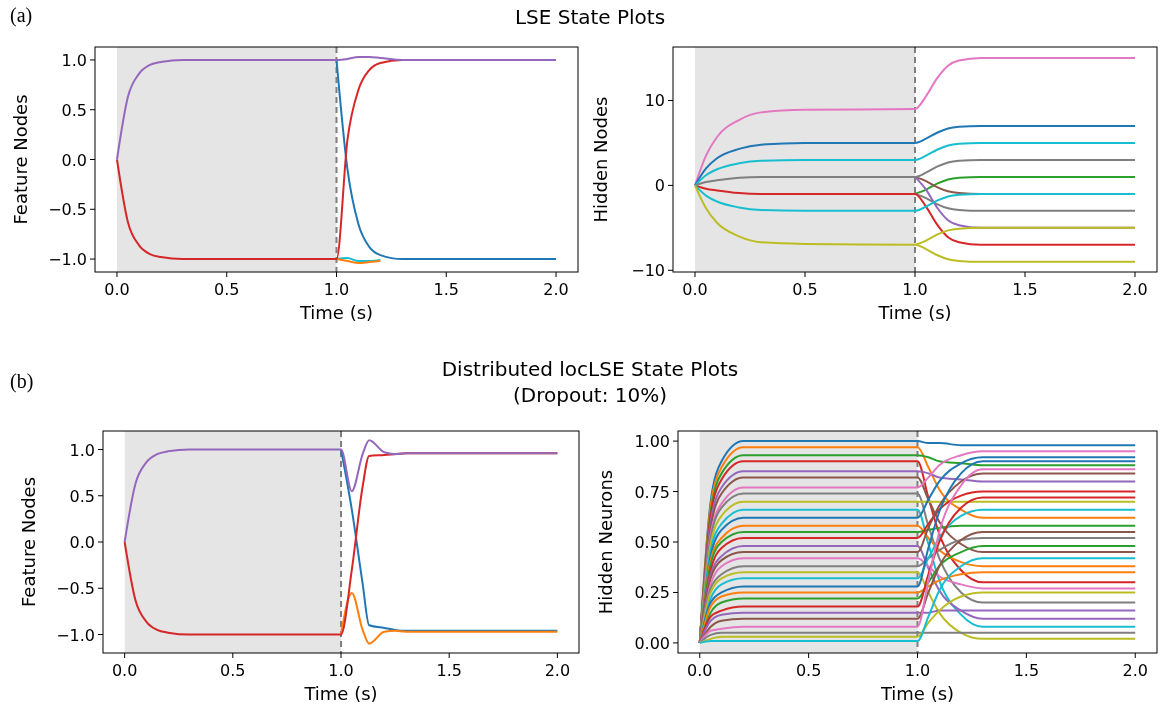 Image resolution: width=1161 pixels, height=717 pixels. I want to click on y-tick-label: 1.00, so click(652, 442).